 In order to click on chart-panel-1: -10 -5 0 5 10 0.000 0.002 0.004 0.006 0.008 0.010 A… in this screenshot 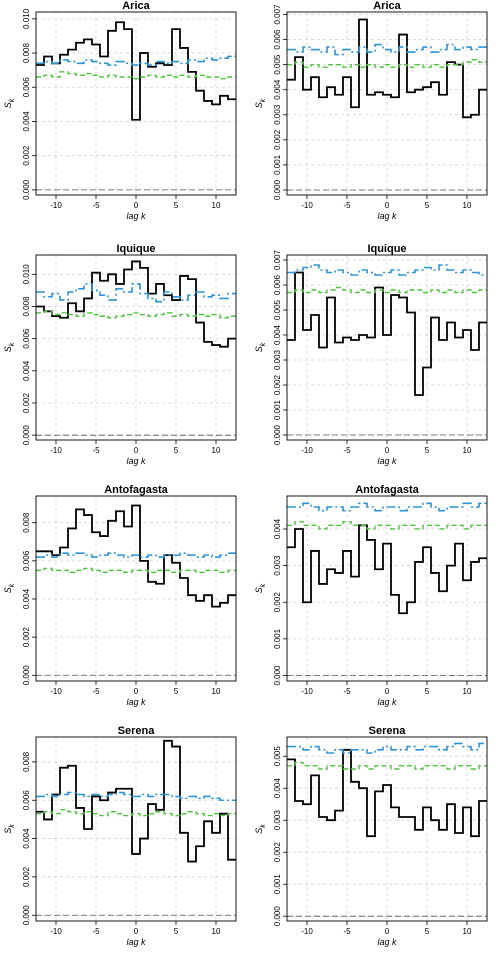, I will do `click(120, 110)`.